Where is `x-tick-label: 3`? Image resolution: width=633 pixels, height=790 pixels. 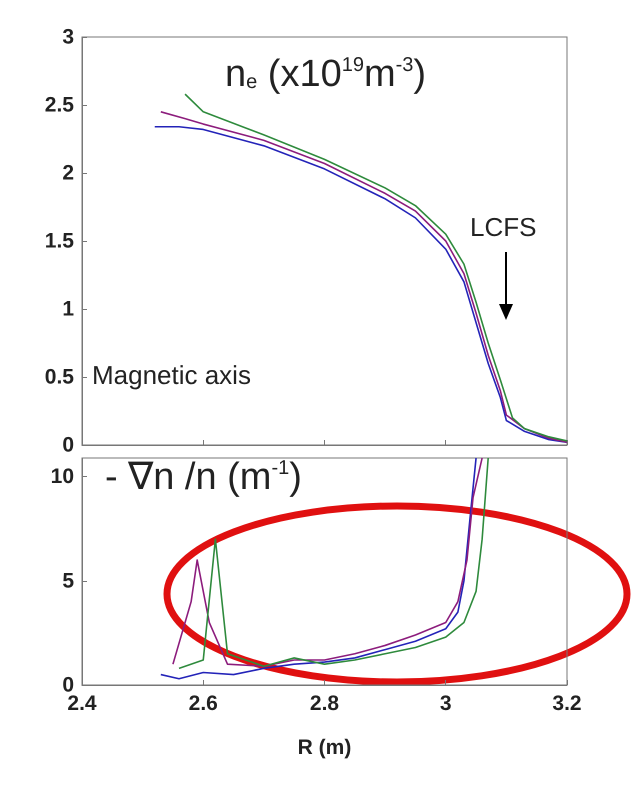 x-tick-label: 3 is located at coordinates (446, 703).